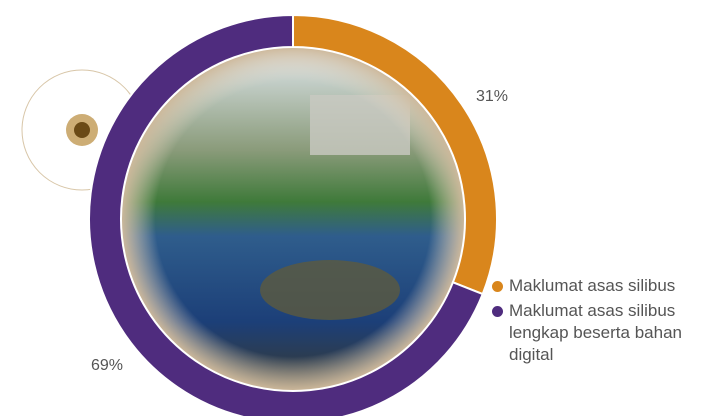 The image size is (719, 416). I want to click on value-label: 69%, so click(107, 365).